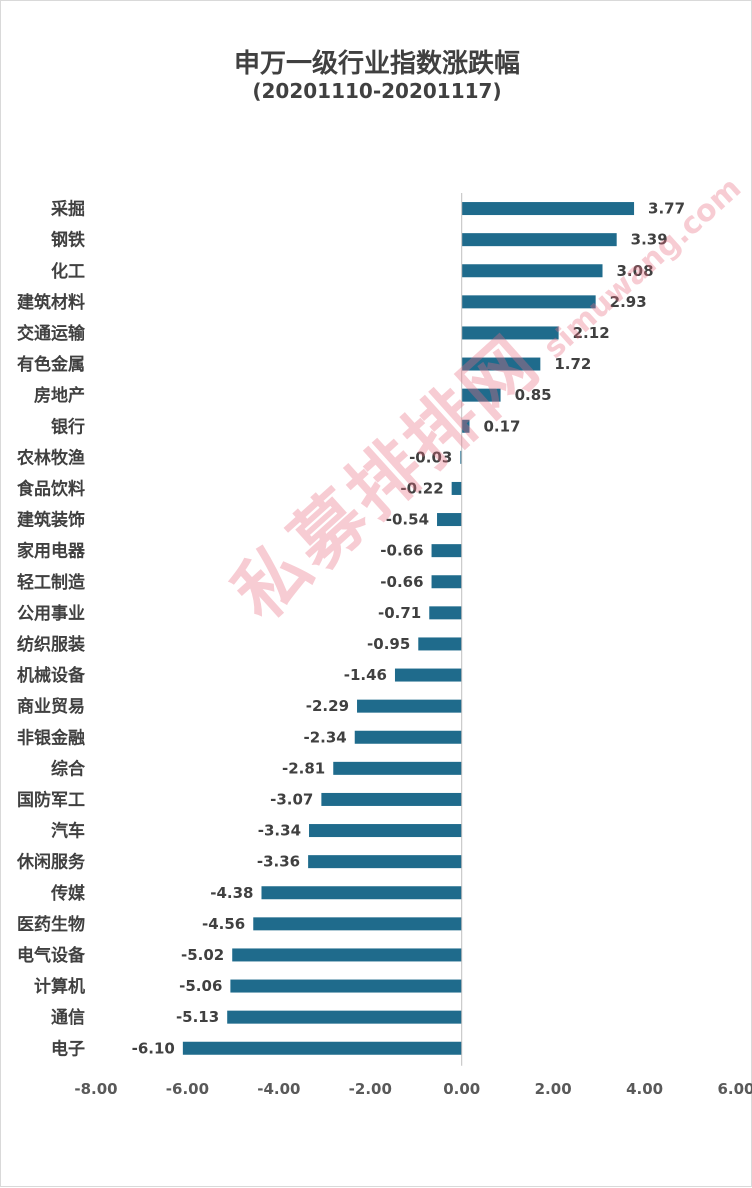 The height and width of the screenshot is (1188, 752). What do you see at coordinates (202, 955) in the screenshot?
I see `data-label: -5.02` at bounding box center [202, 955].